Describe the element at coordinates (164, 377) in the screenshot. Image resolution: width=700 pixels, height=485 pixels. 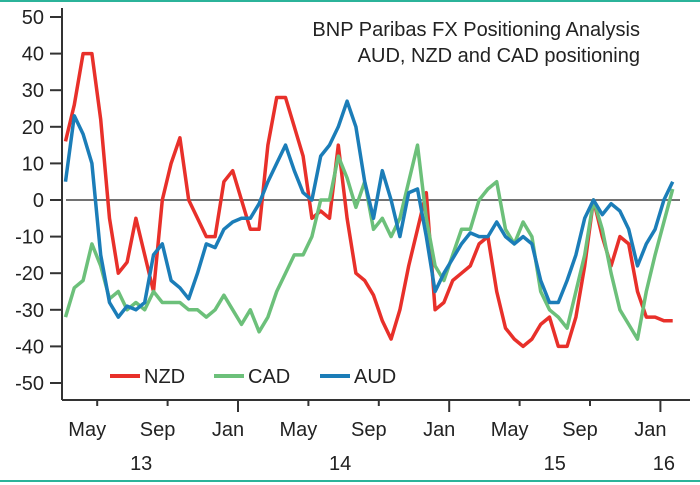
I see `legend-label-nzd: NZD` at that location.